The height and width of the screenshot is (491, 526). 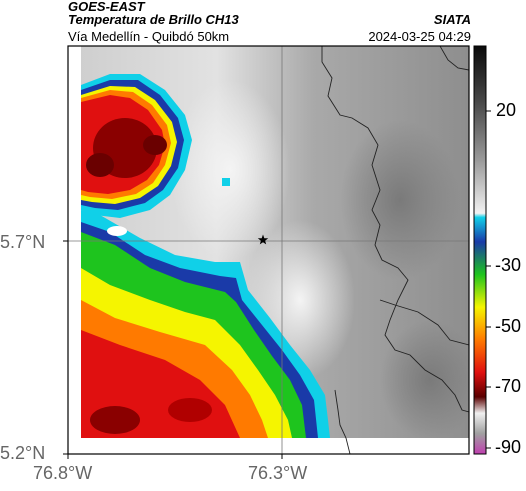 I want to click on storm-cloud-north, so click(x=136, y=146).